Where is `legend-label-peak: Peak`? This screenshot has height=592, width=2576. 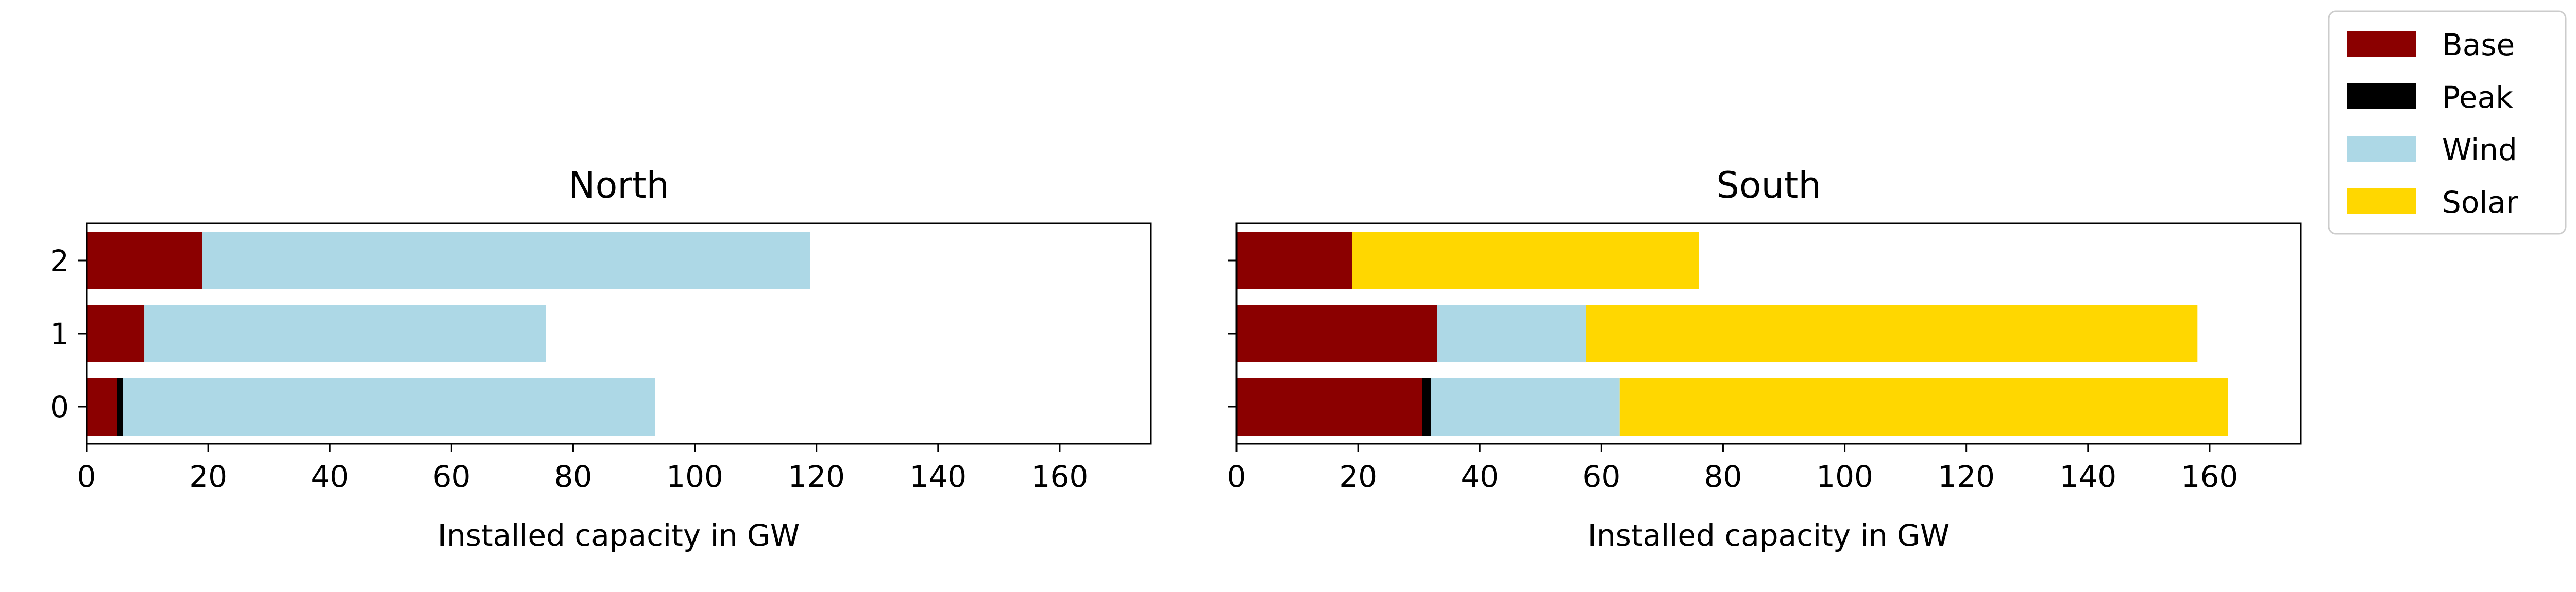 legend-label-peak: Peak is located at coordinates (2477, 97).